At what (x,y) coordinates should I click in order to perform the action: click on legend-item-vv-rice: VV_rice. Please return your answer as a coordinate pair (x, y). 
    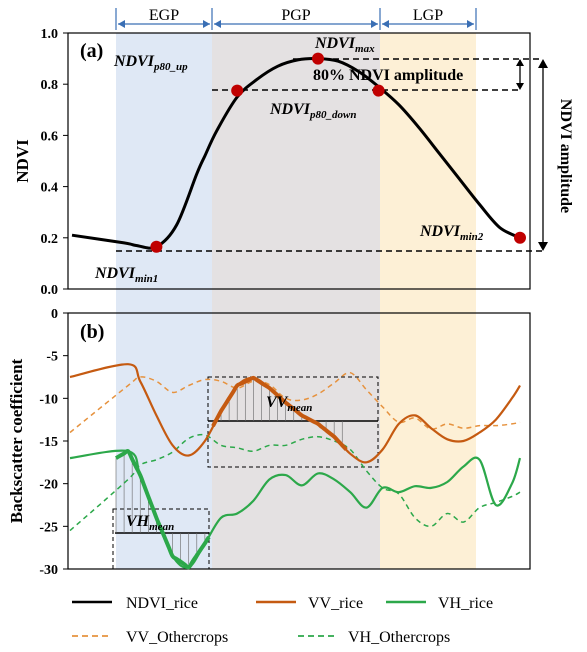
    Looking at the image, I should click on (309, 603).